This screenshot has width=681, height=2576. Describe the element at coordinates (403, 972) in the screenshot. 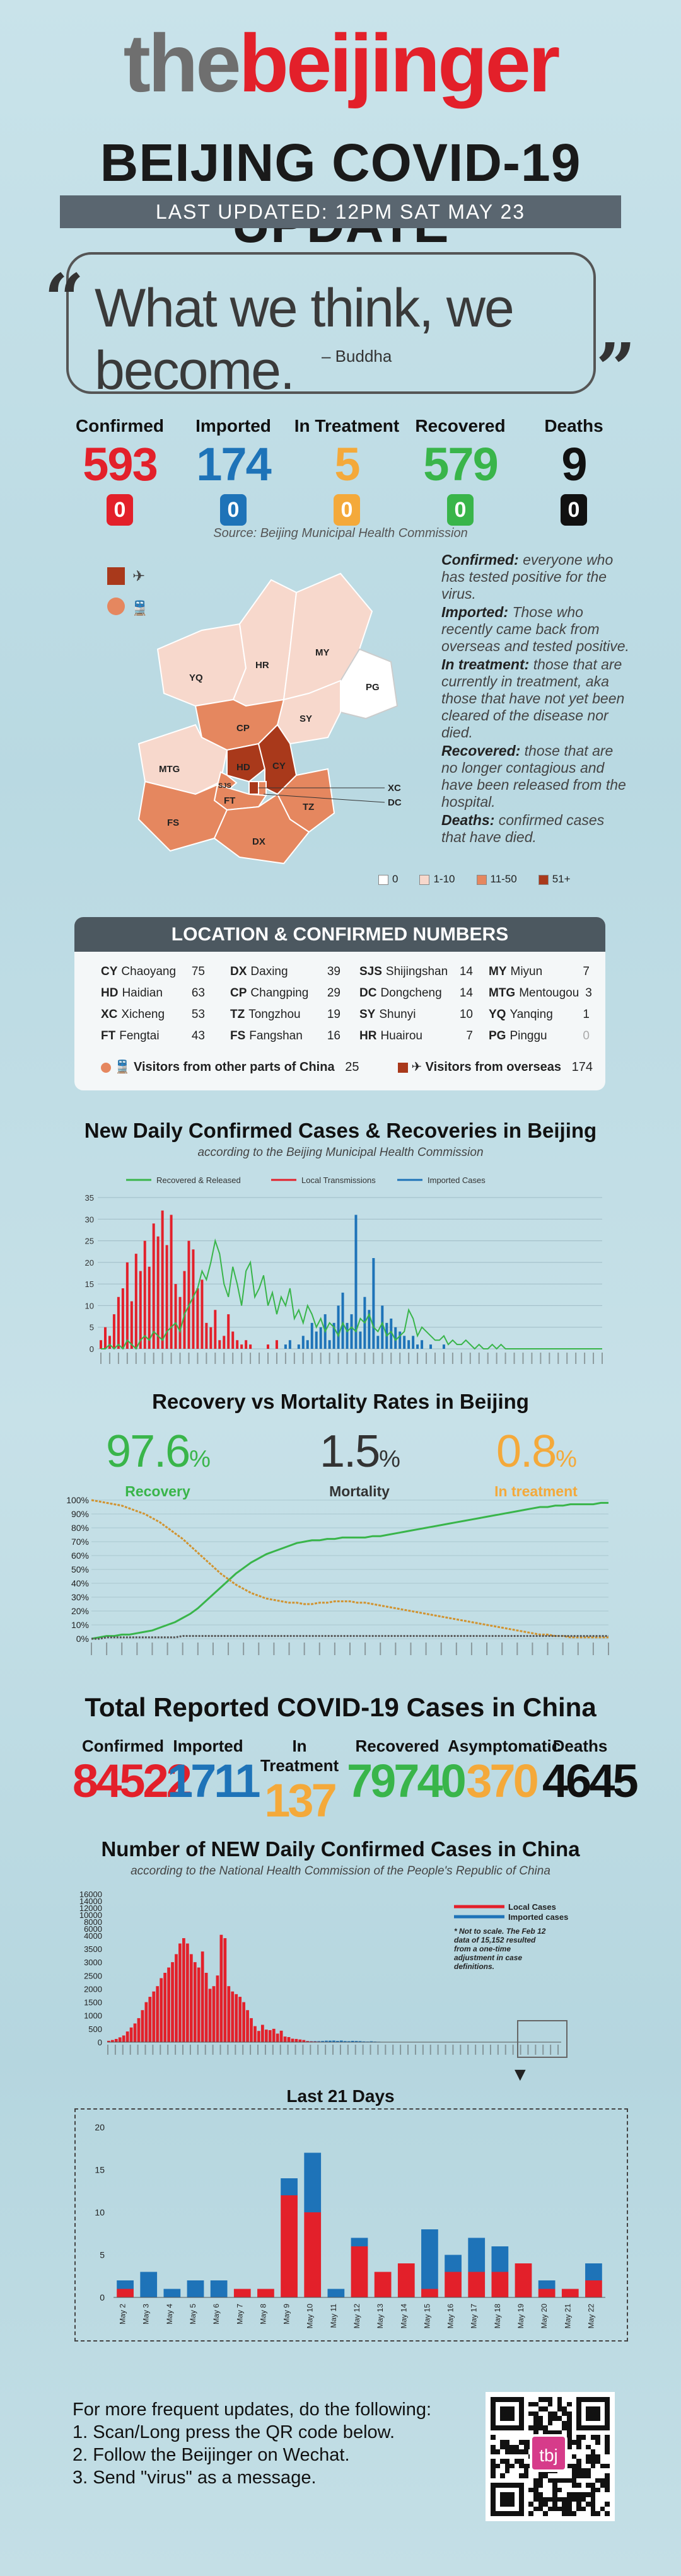

I see `location-name: SJS Shijingshan` at that location.